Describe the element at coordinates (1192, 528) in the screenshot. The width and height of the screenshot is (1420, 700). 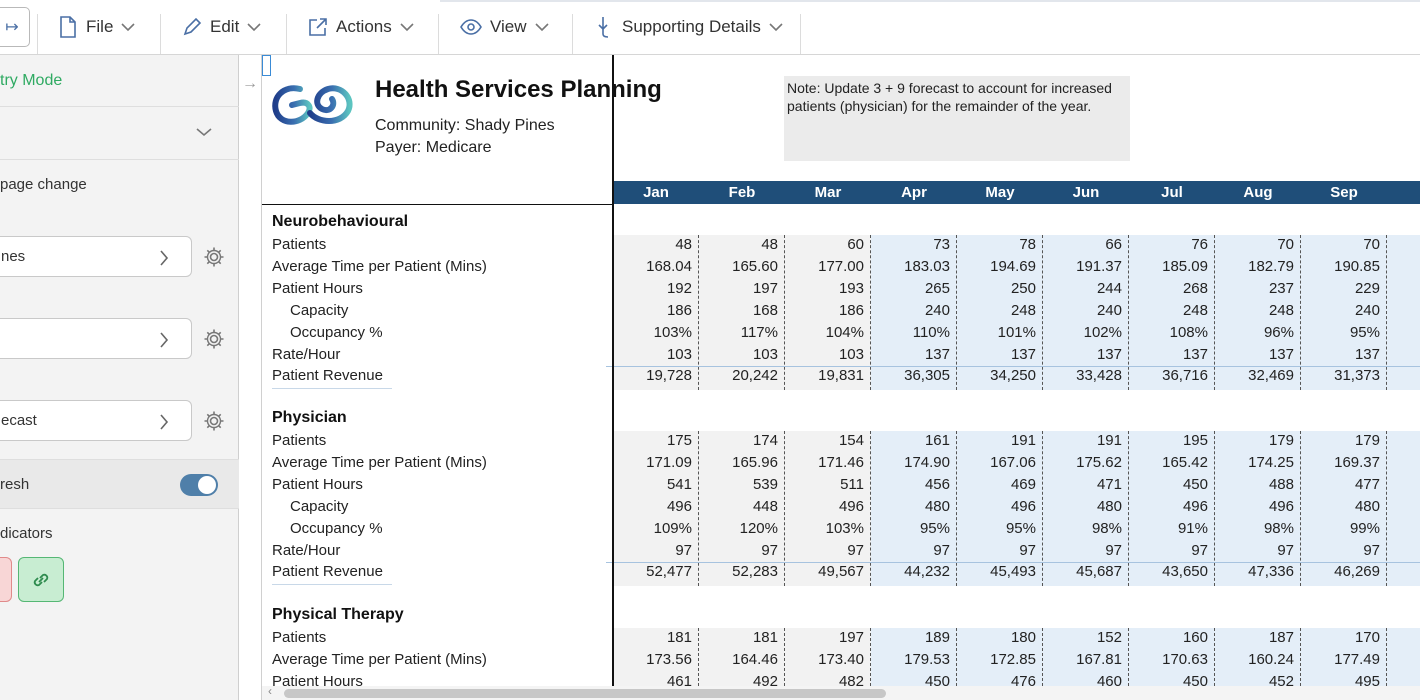
I see `data-cell: 91%` at that location.